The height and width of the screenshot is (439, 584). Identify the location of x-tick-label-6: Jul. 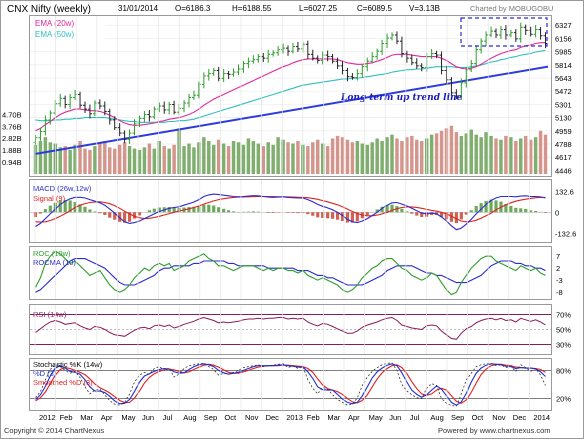
(168, 417).